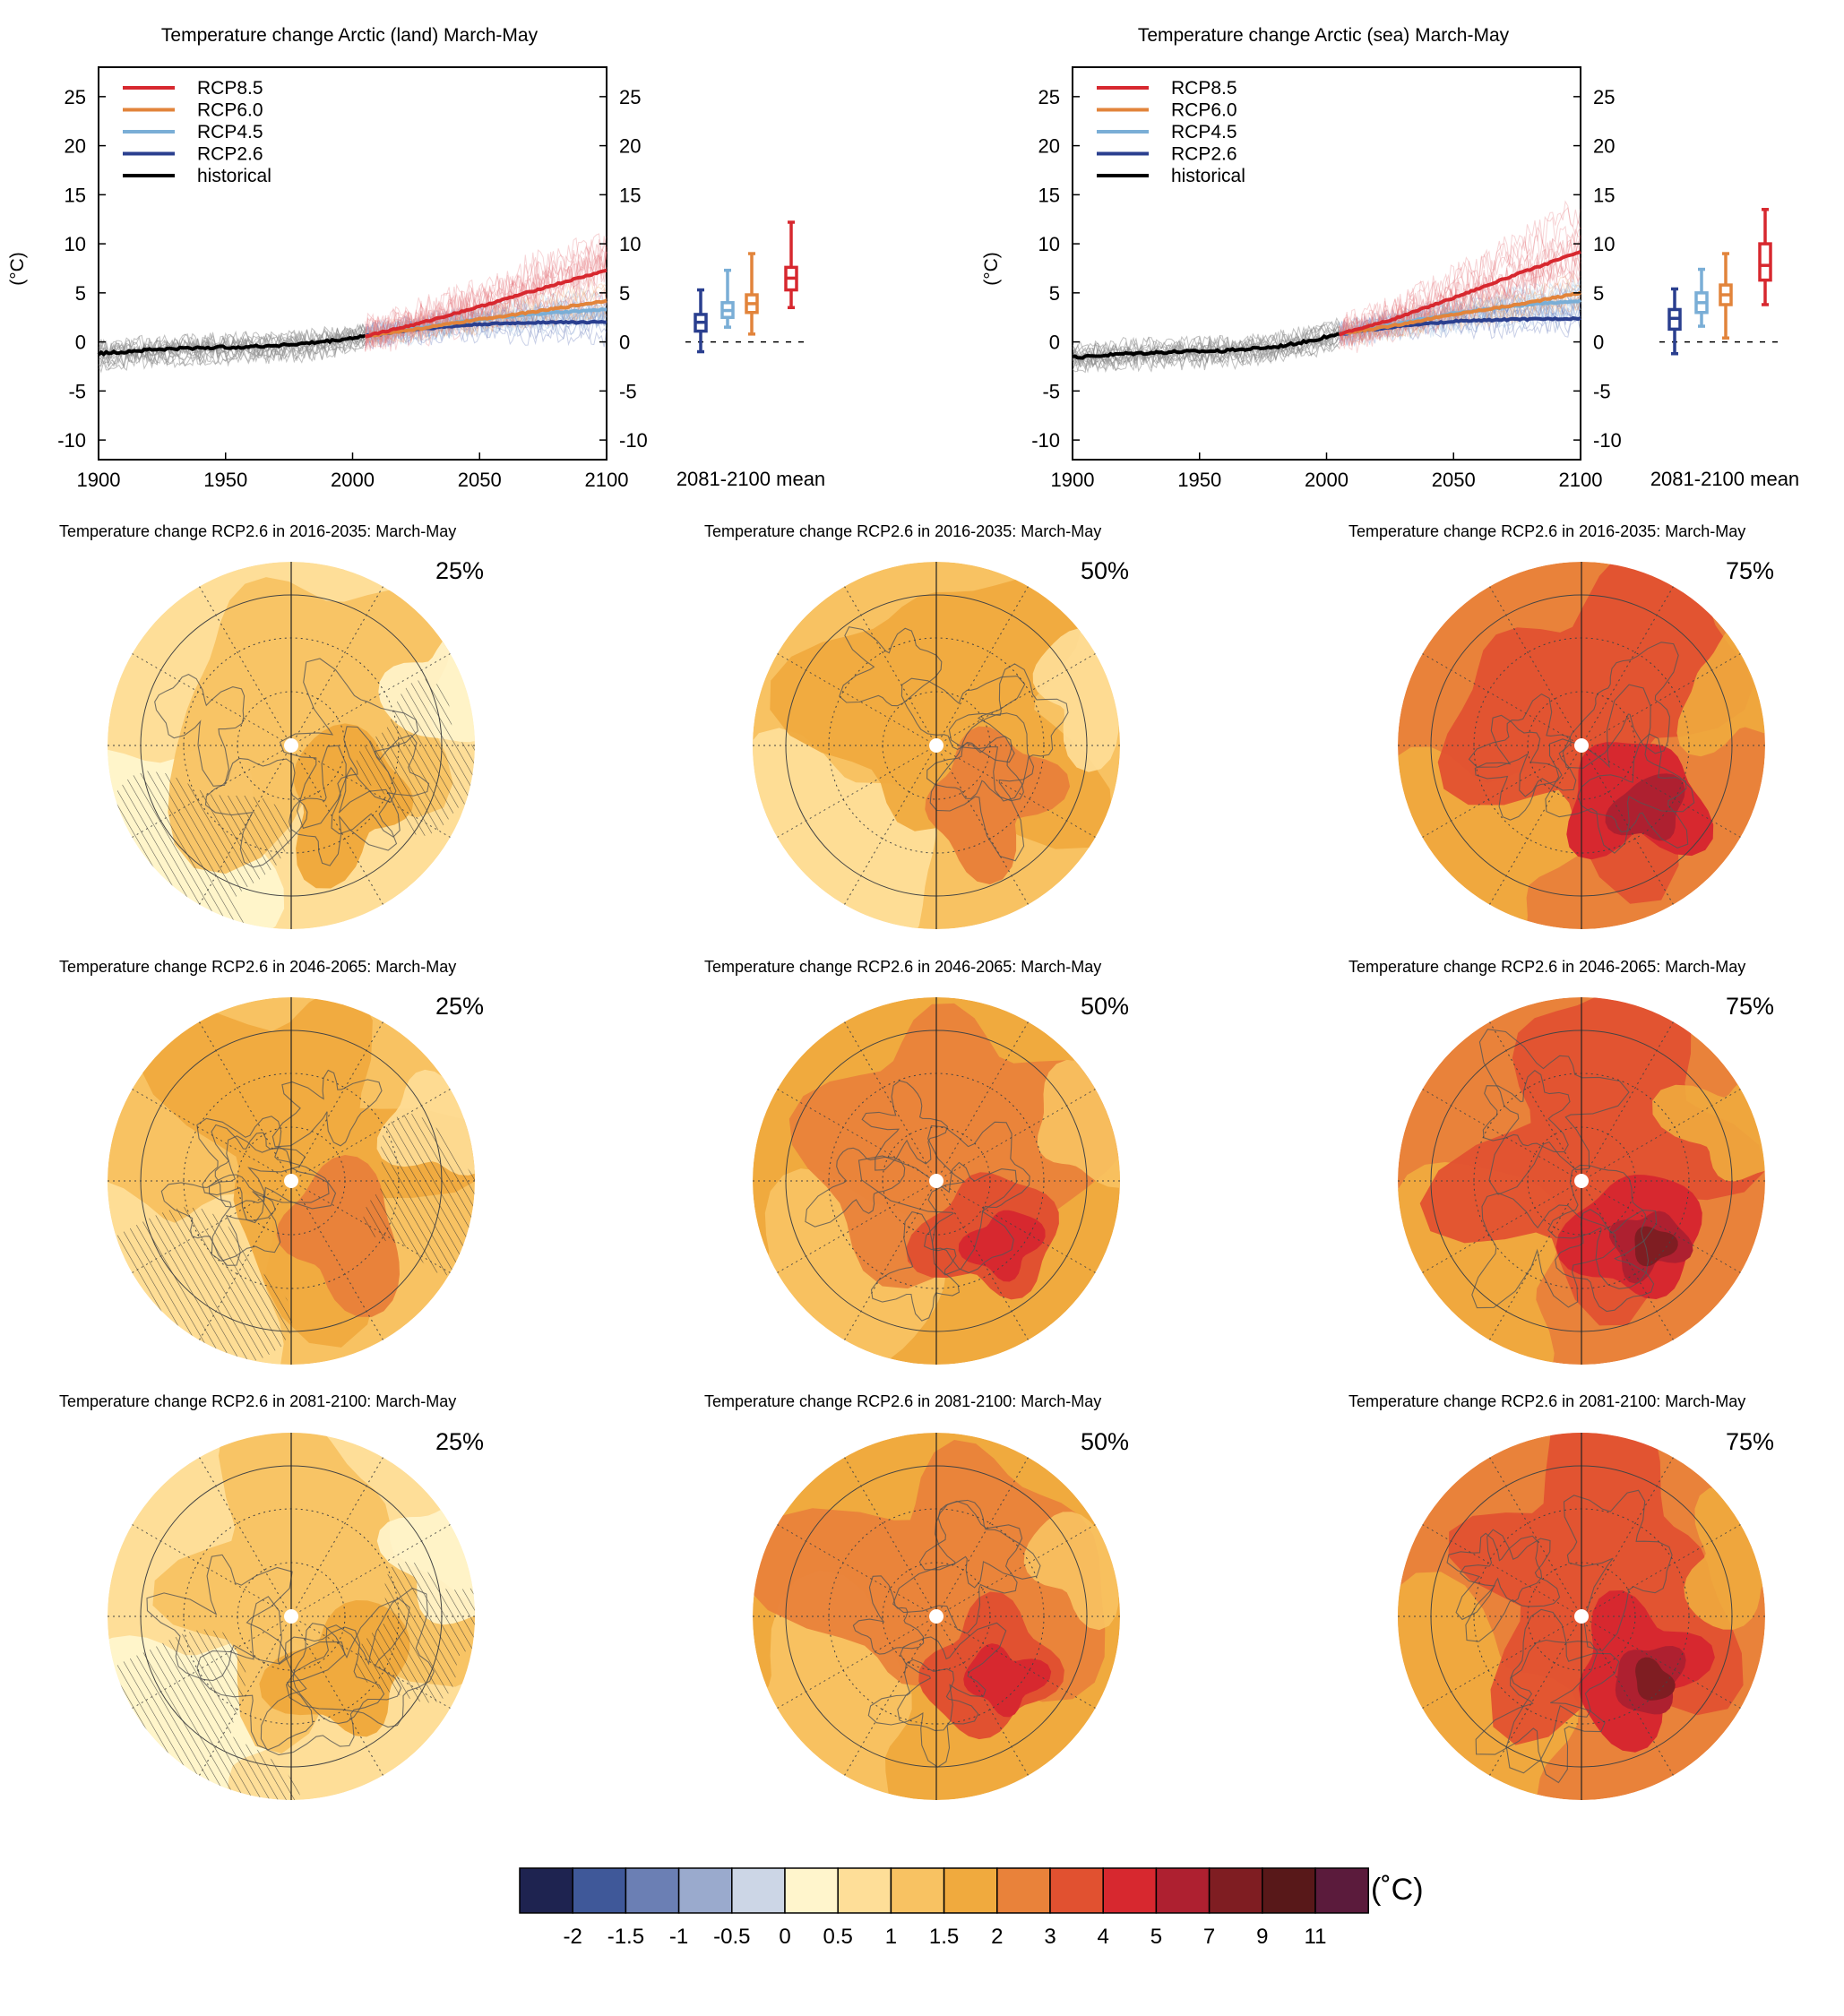 The width and height of the screenshot is (1844, 2016). What do you see at coordinates (1724, 479) in the screenshot?
I see `boxplot-label: 2081-2100 mean` at bounding box center [1724, 479].